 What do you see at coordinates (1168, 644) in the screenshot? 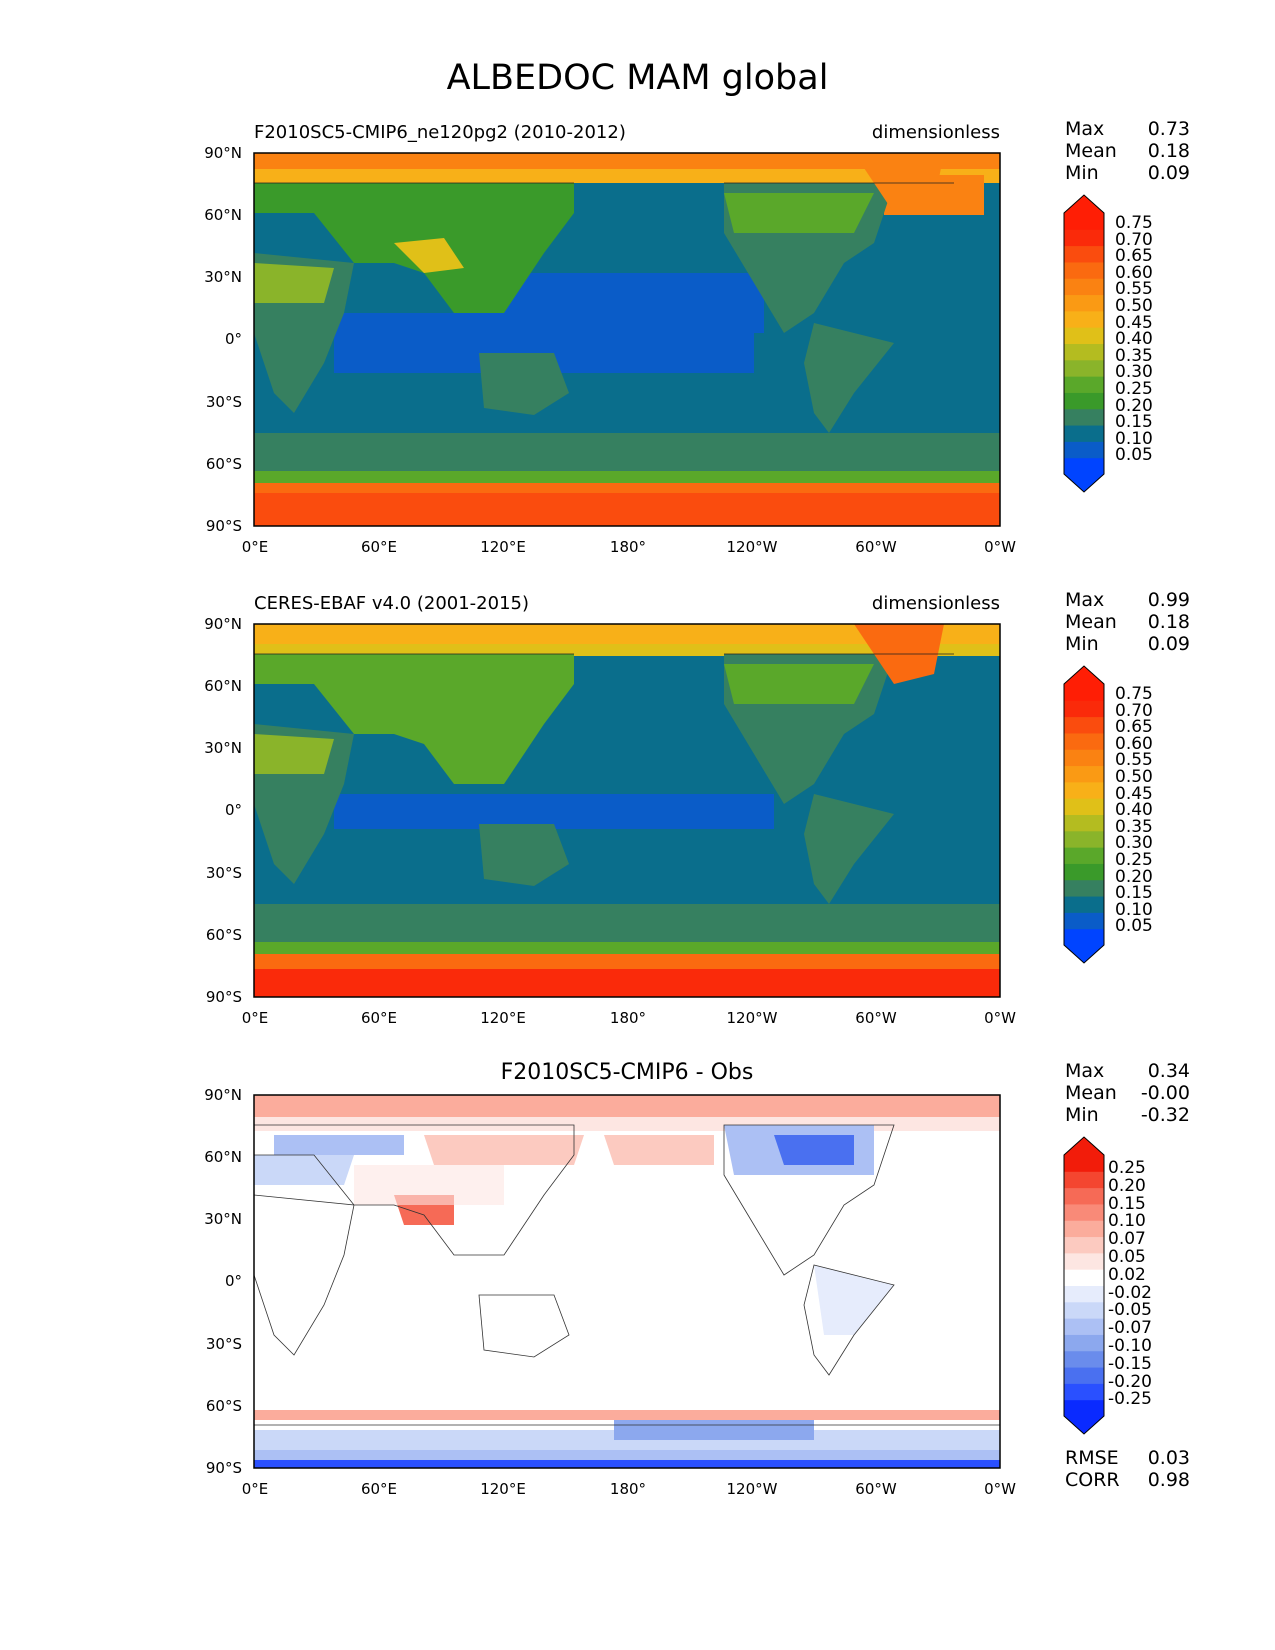
I see `panel2-stat-value: 0.09` at bounding box center [1168, 644].